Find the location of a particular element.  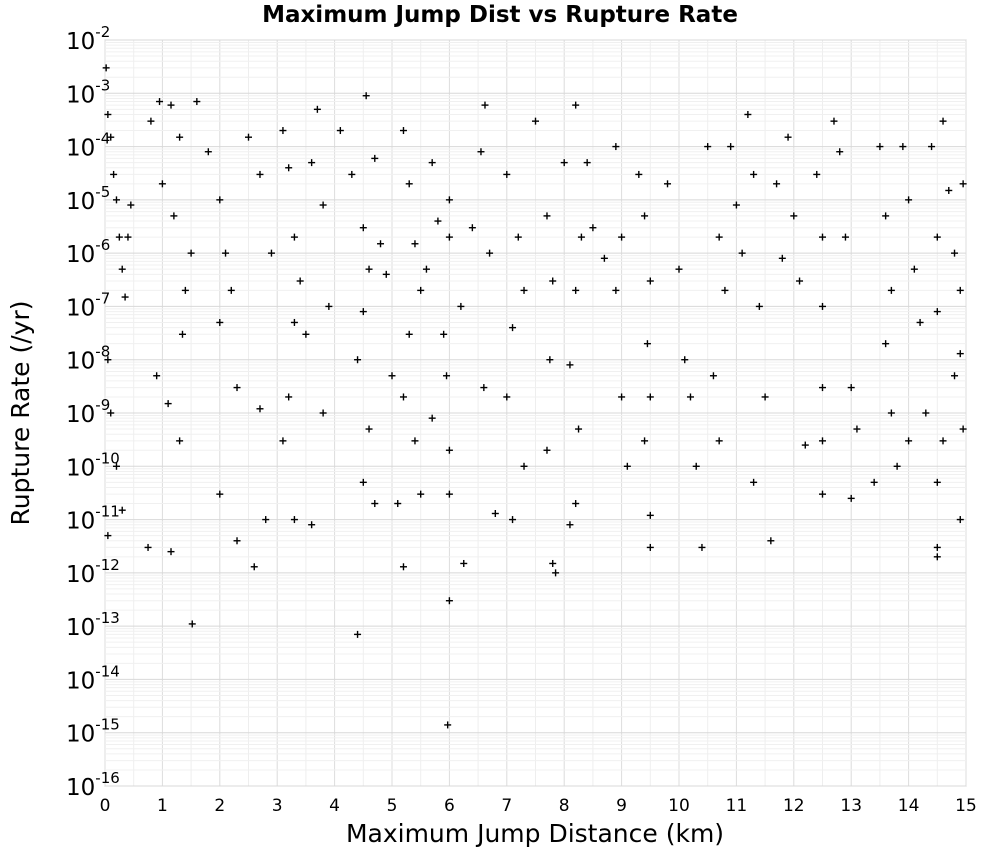

chart-title: Maximum Jump Dist vs Rupture Rate is located at coordinates (500, 15).